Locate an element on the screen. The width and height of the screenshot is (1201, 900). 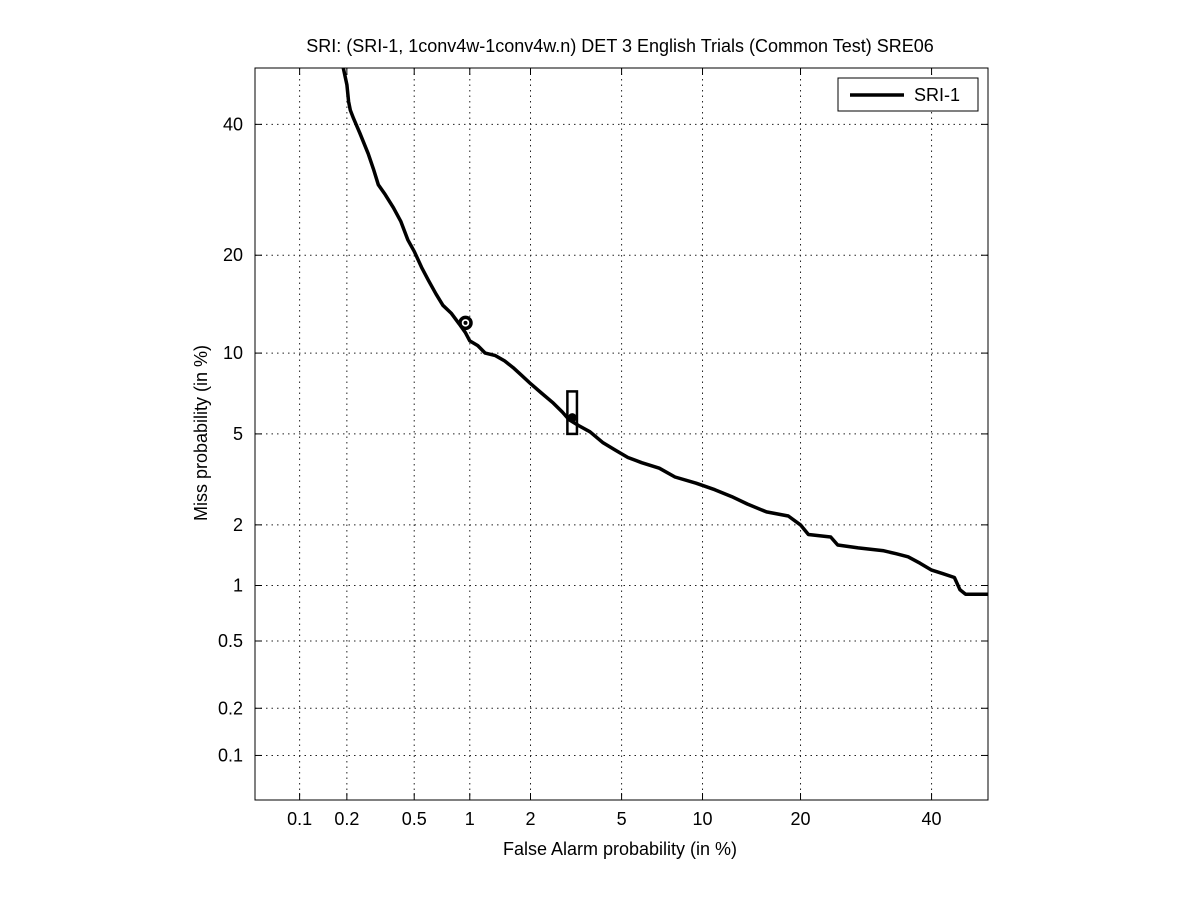
x-tick-label: 20 is located at coordinates (801, 819).